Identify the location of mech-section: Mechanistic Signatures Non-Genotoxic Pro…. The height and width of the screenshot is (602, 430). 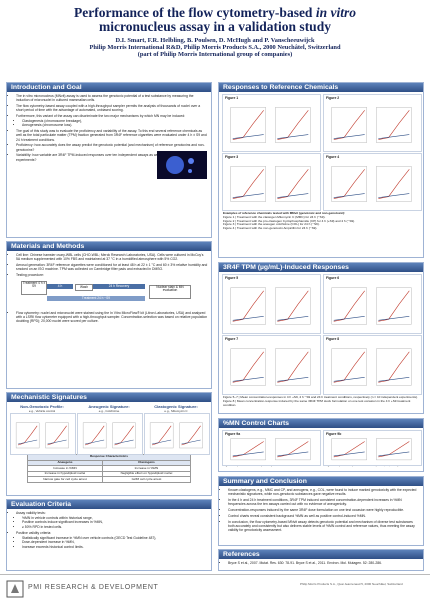
(109, 444).